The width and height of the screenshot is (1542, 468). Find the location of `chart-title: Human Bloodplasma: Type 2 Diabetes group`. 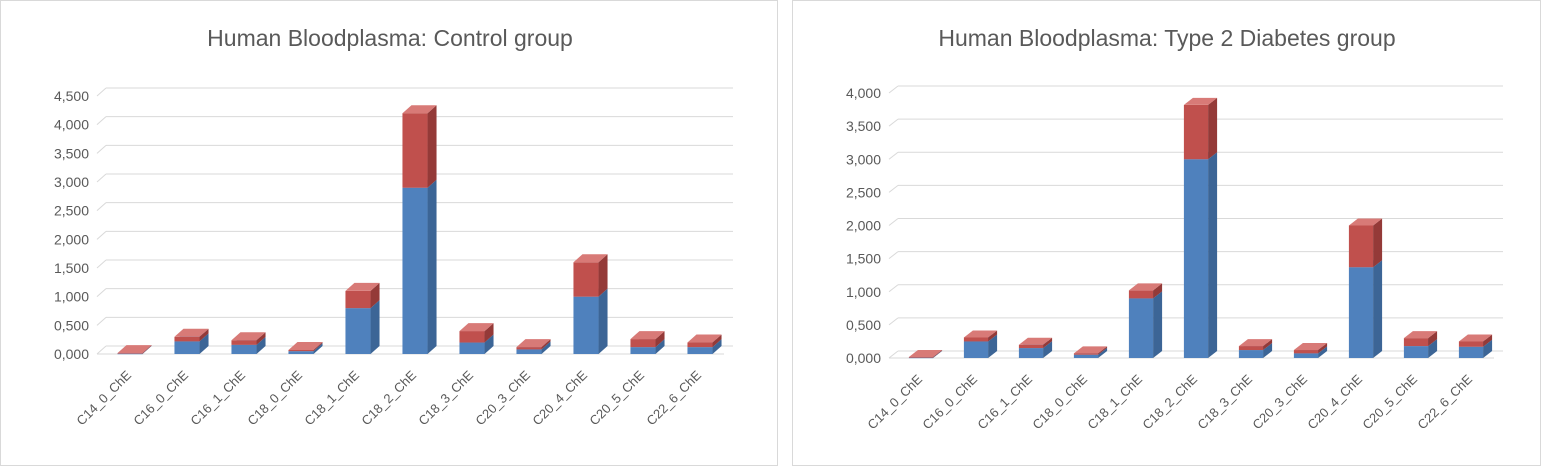

chart-title: Human Bloodplasma: Type 2 Diabetes group is located at coordinates (1166, 38).